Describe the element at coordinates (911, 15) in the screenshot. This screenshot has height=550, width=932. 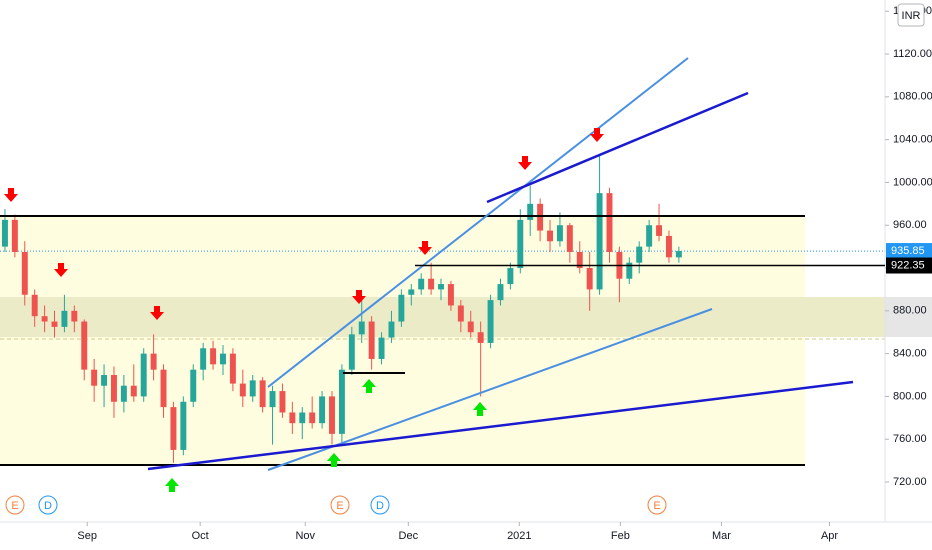
I see `currency-box` at that location.